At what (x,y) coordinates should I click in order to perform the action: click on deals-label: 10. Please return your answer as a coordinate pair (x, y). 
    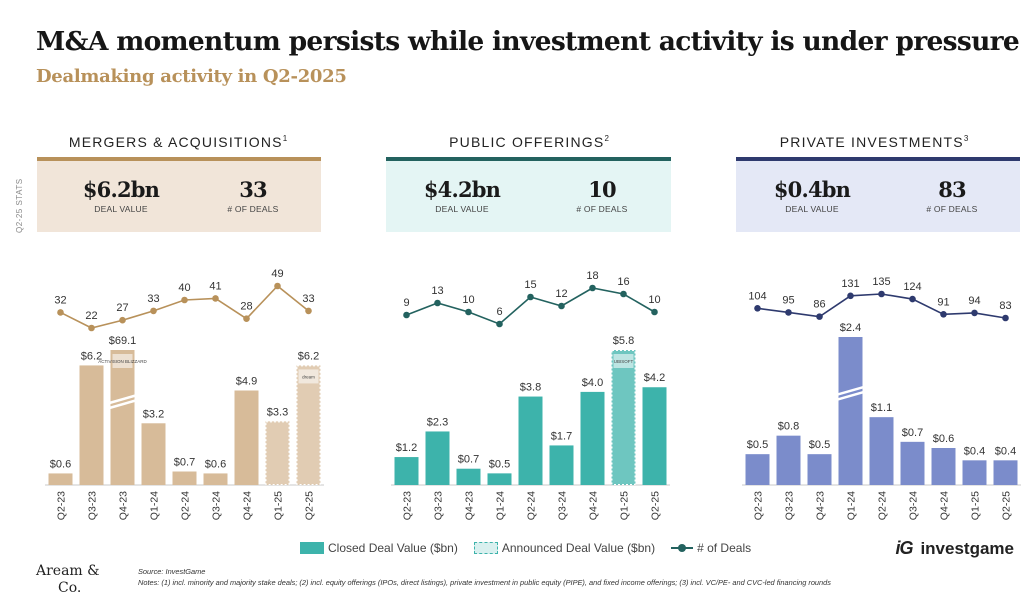
    Looking at the image, I should click on (654, 300).